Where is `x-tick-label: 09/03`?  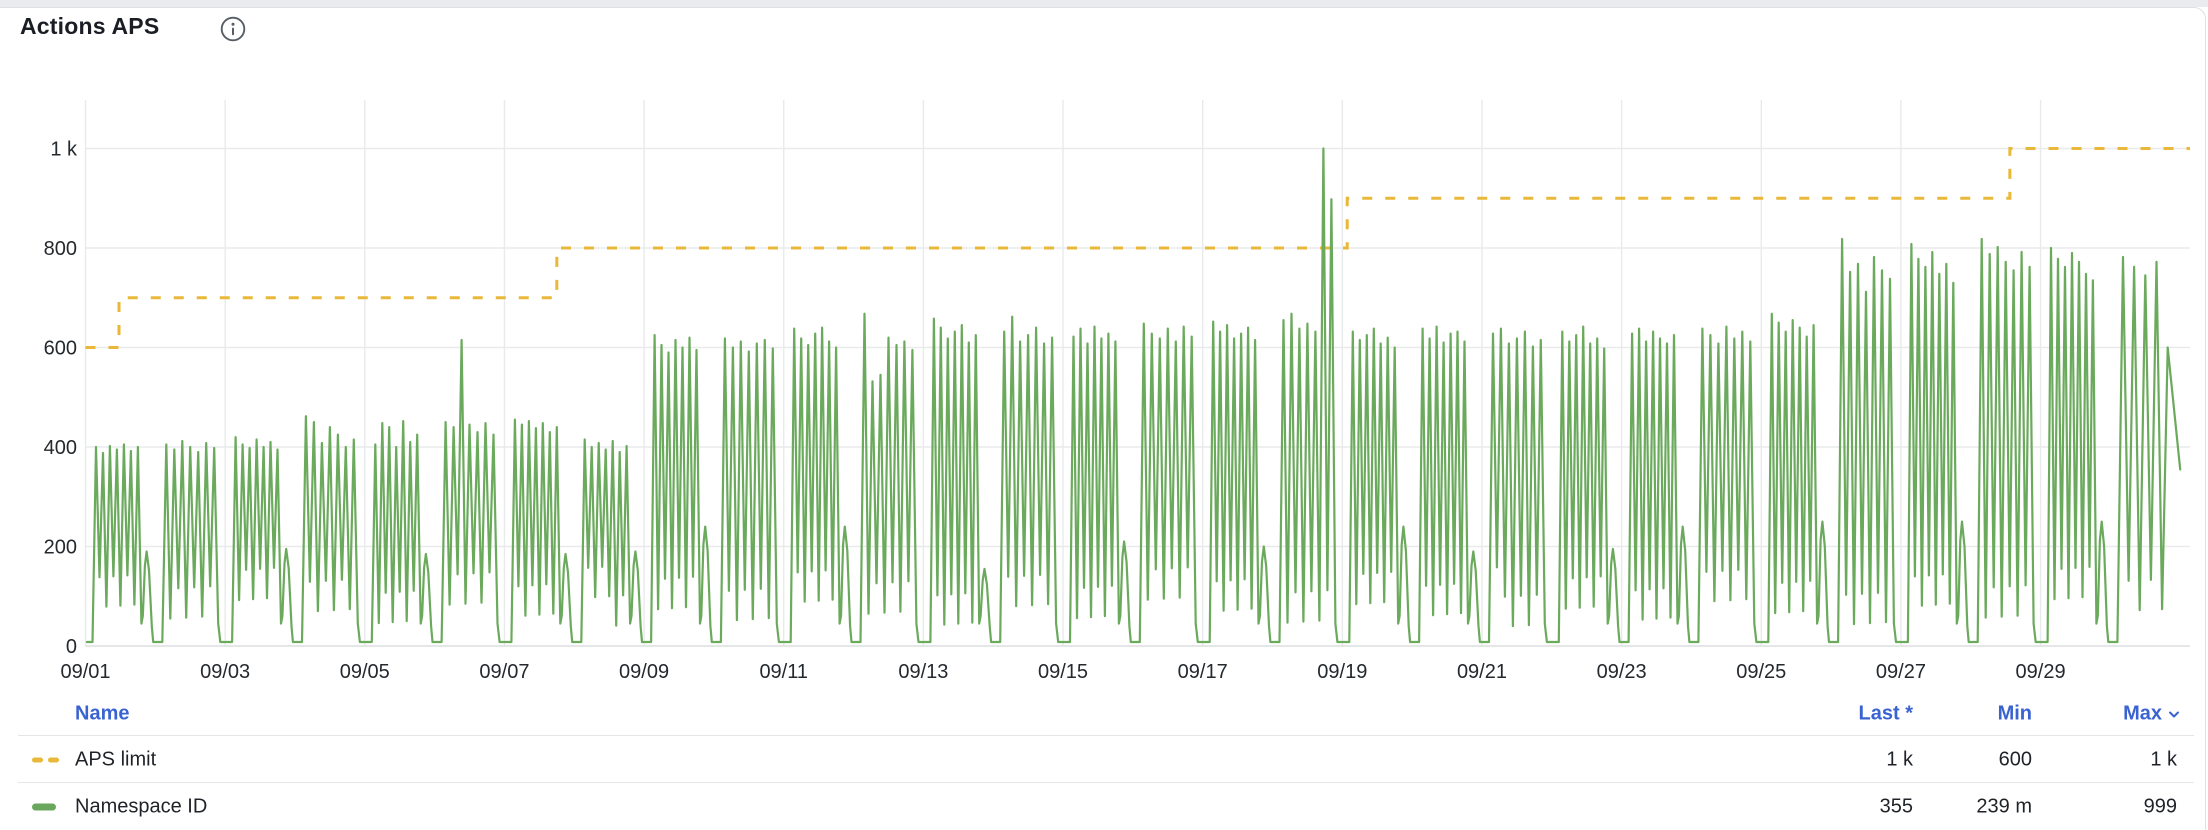
x-tick-label: 09/03 is located at coordinates (225, 672).